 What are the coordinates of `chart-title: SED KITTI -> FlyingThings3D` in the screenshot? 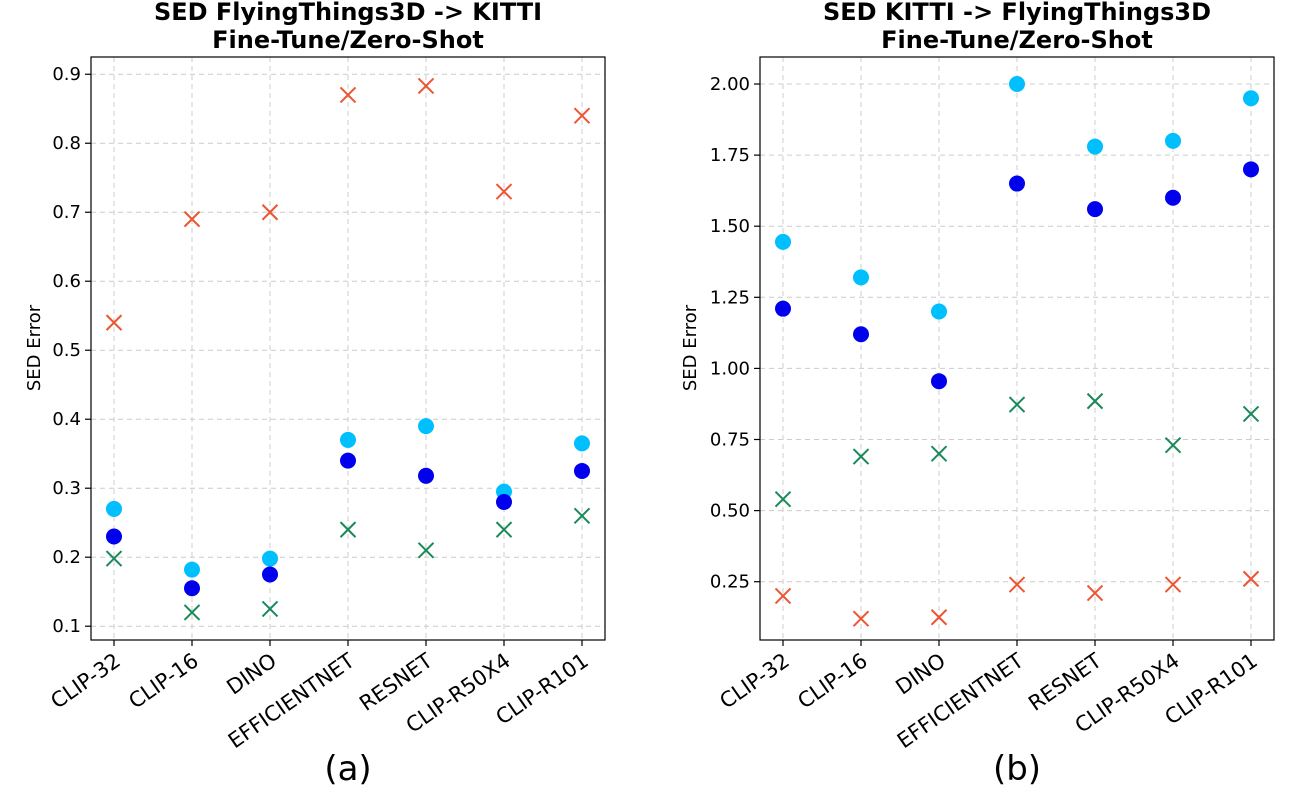 It's located at (1017, 13).